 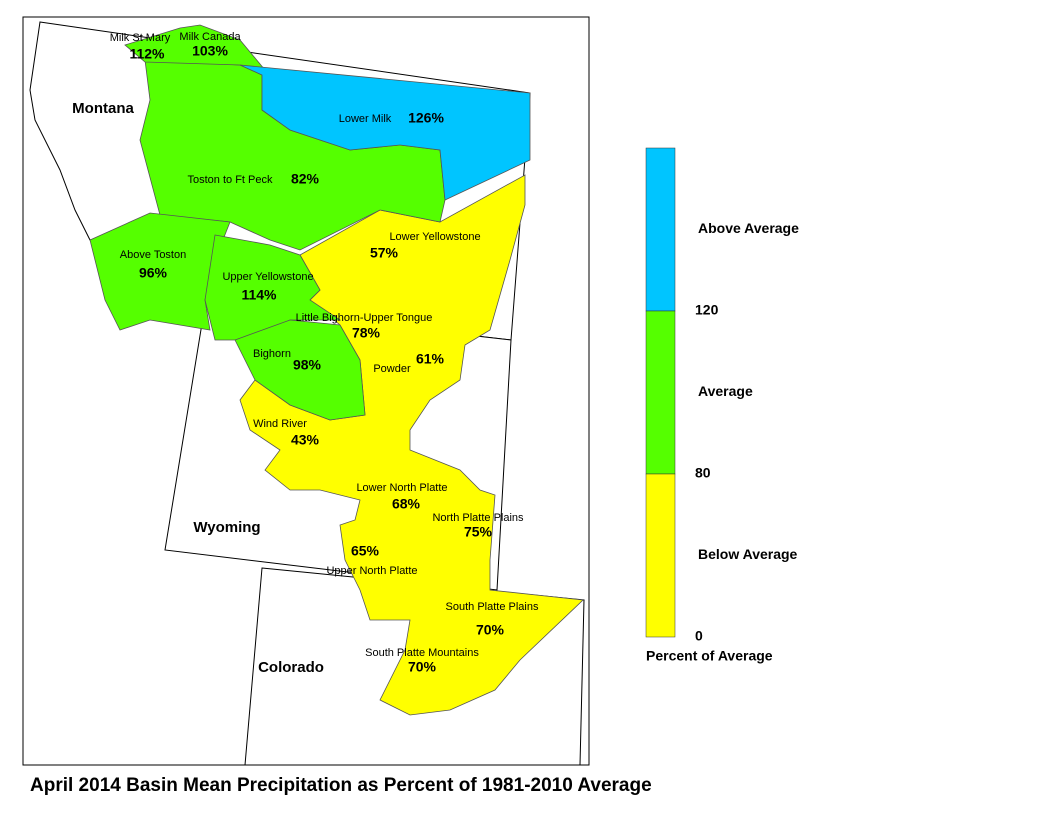 I want to click on legend-caption: Percent of Average, so click(x=709, y=656).